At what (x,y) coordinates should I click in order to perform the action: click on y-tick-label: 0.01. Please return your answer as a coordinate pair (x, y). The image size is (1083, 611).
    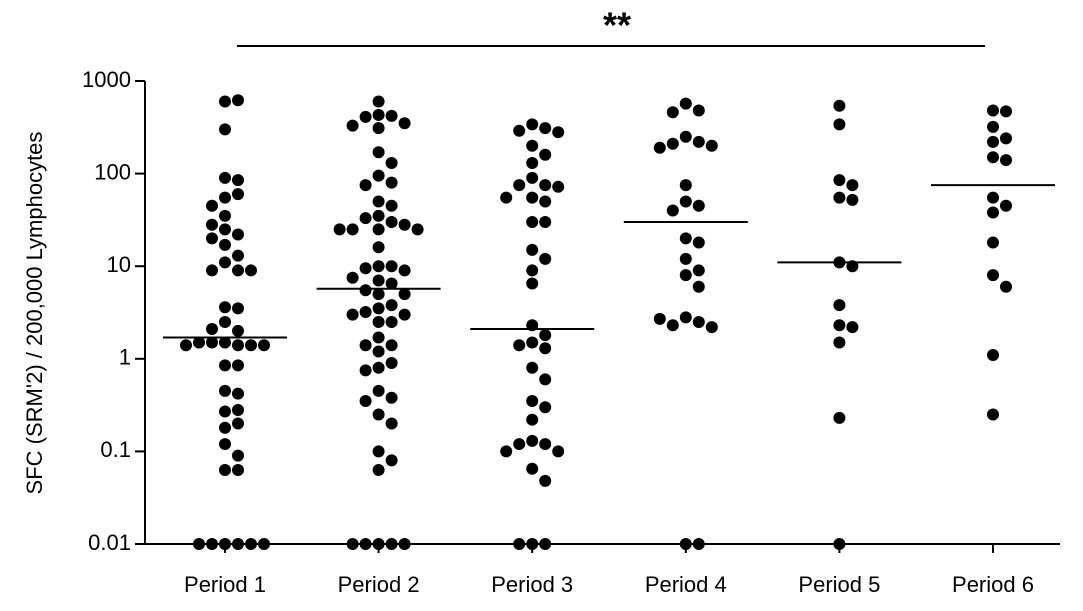
    Looking at the image, I should click on (109, 542).